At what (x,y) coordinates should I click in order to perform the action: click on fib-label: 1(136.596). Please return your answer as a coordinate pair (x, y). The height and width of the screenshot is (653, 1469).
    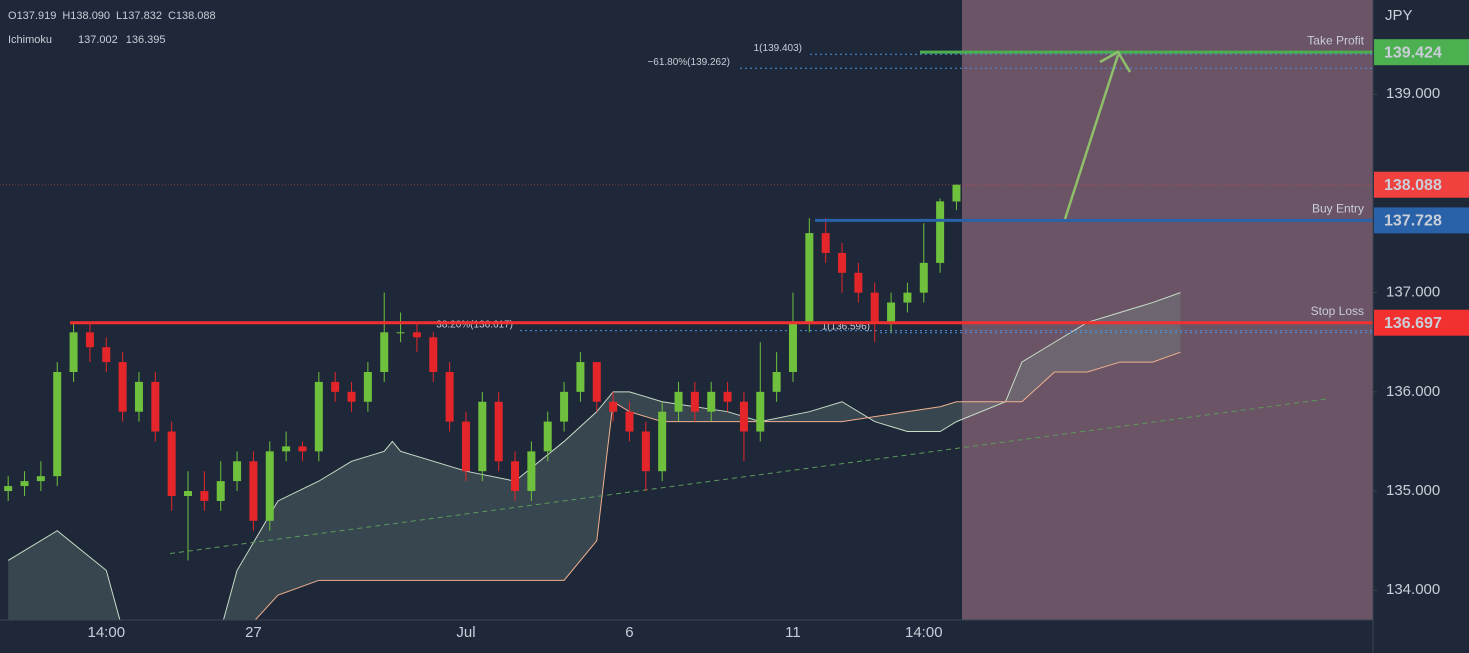
    Looking at the image, I should click on (846, 326).